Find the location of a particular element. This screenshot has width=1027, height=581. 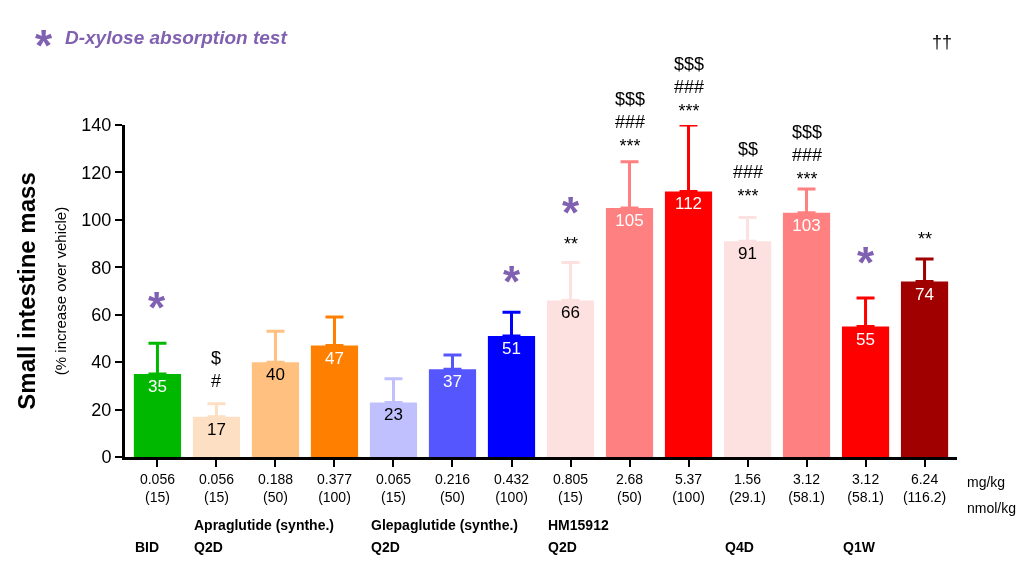

y-axis-title: Small intestine mass (% increase over vehicle) is located at coordinates (41, 291).